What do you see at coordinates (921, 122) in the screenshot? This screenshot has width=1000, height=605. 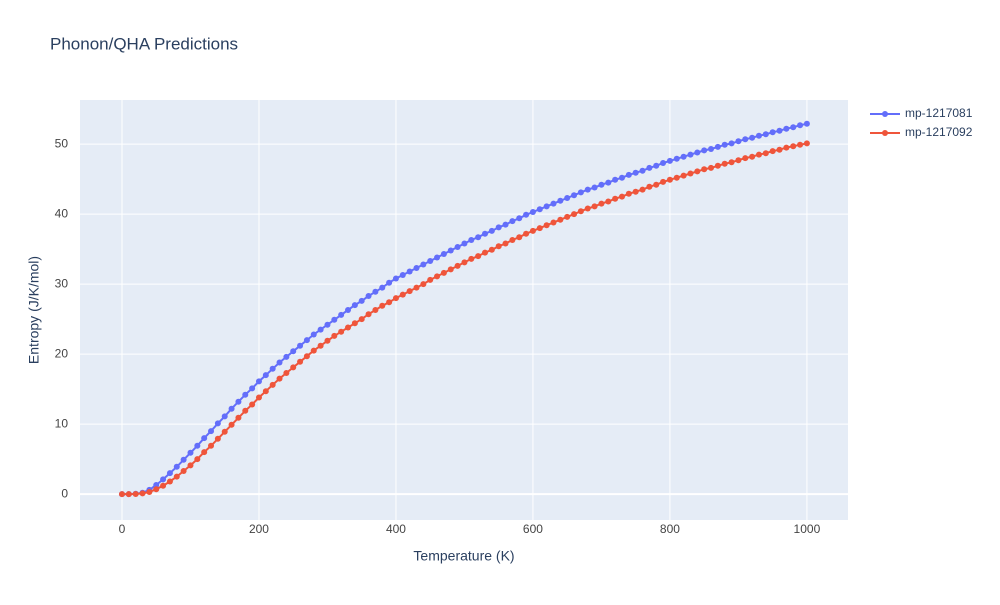 I see `legend: mp-1217081 mp-1217092` at bounding box center [921, 122].